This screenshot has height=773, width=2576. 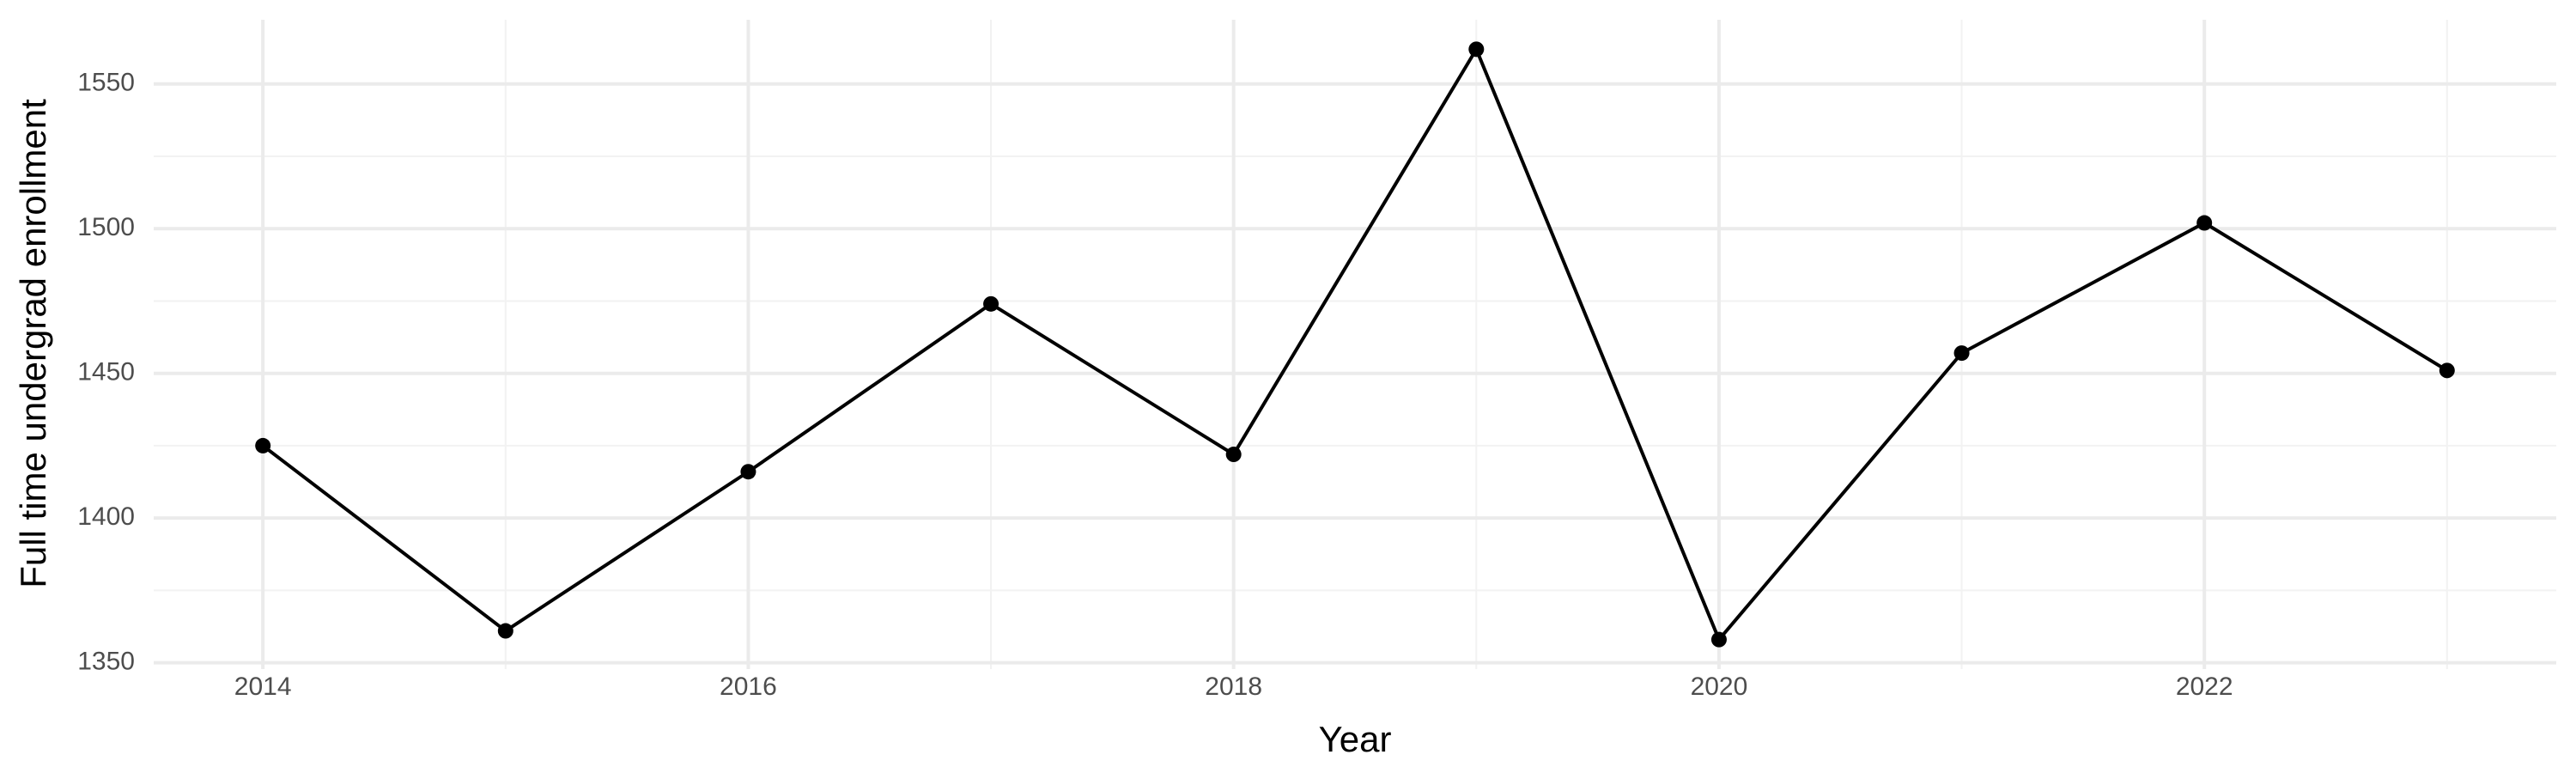 What do you see at coordinates (106, 227) in the screenshot?
I see `y-tick-label: 1500` at bounding box center [106, 227].